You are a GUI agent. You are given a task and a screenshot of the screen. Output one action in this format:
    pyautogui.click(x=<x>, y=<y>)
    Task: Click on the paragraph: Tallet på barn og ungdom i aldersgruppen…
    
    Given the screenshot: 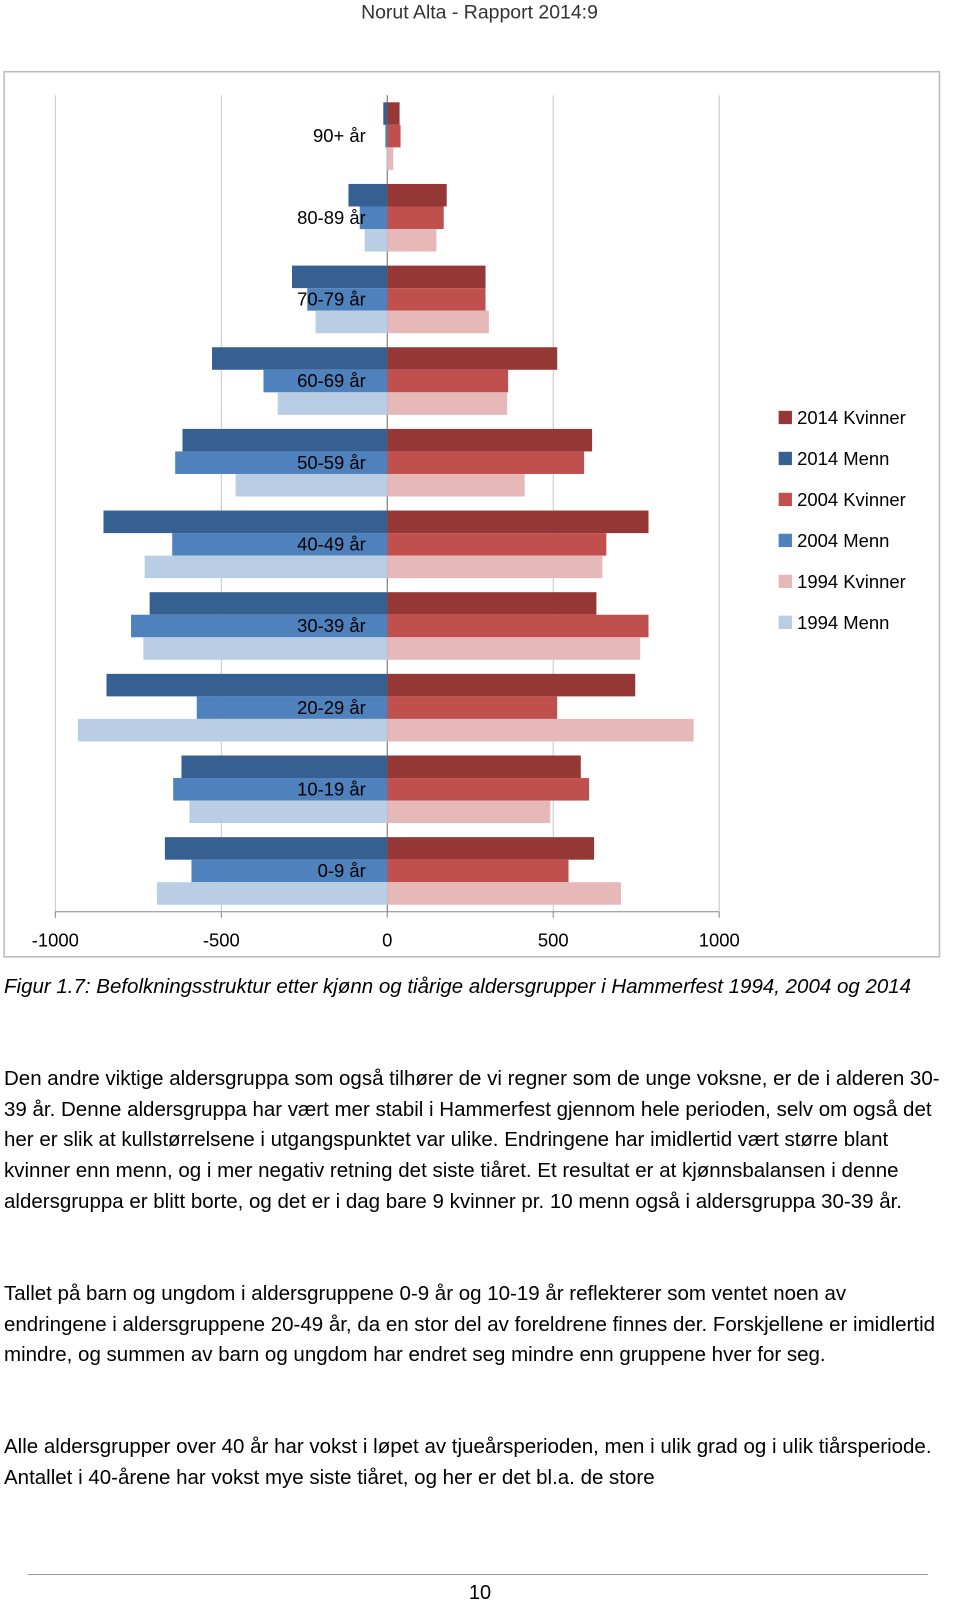 What is the action you would take?
    pyautogui.click(x=470, y=1324)
    